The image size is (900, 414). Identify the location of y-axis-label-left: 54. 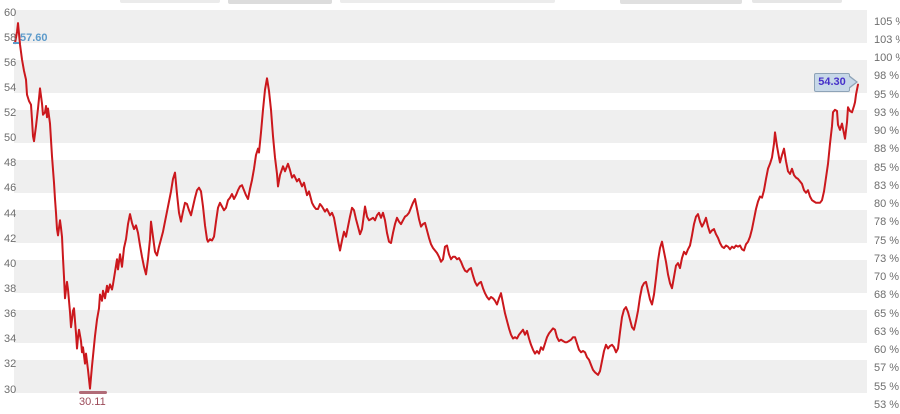
(10, 88).